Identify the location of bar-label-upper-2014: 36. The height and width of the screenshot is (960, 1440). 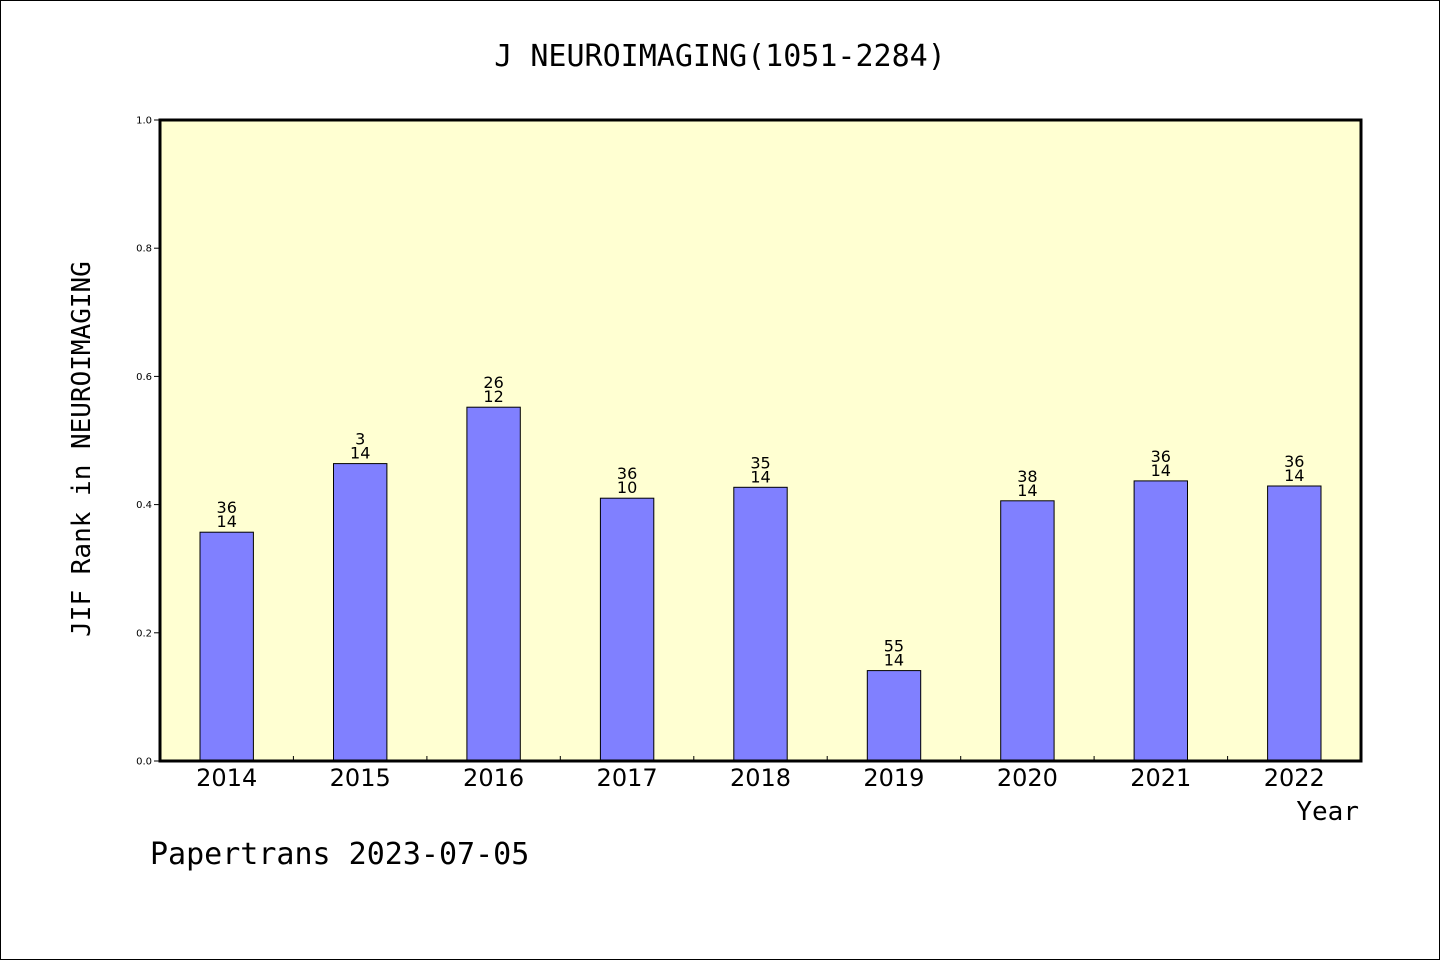
(227, 507).